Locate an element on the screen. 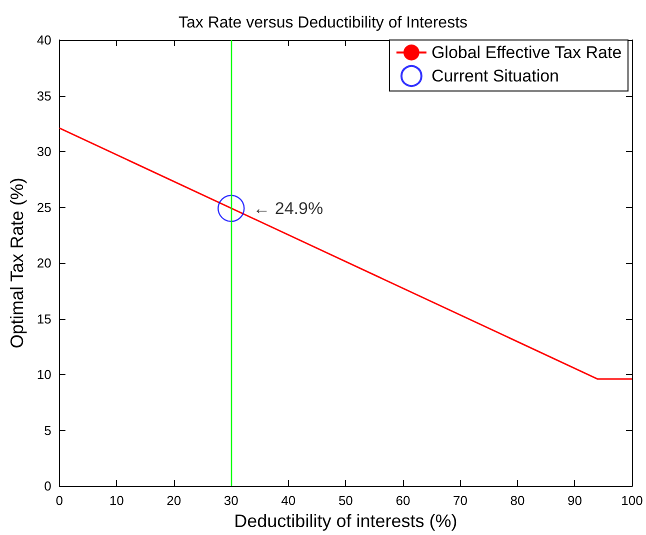 The height and width of the screenshot is (535, 646). x-tick-label: 10 is located at coordinates (116, 500).